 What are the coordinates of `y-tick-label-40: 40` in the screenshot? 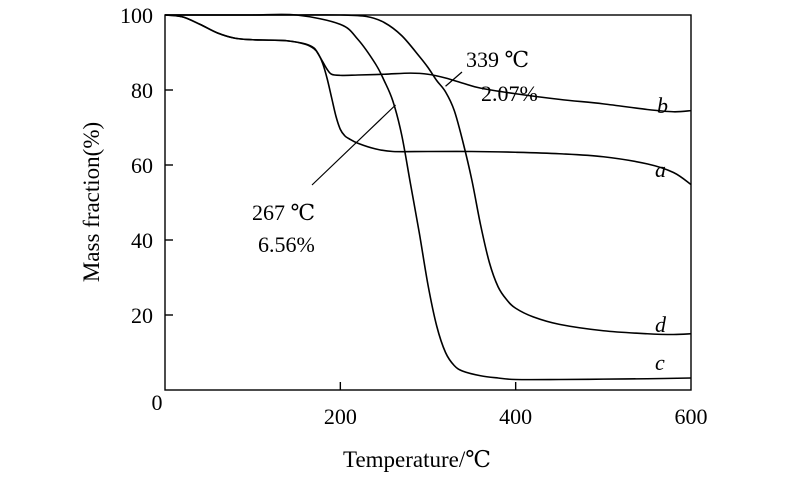 It's located at (142, 240).